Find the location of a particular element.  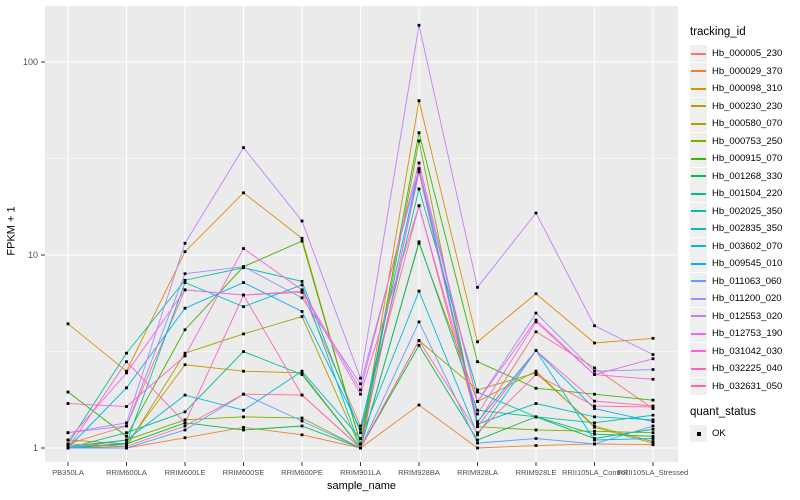

x-tick-label: RRIM600LA is located at coordinates (126, 472).